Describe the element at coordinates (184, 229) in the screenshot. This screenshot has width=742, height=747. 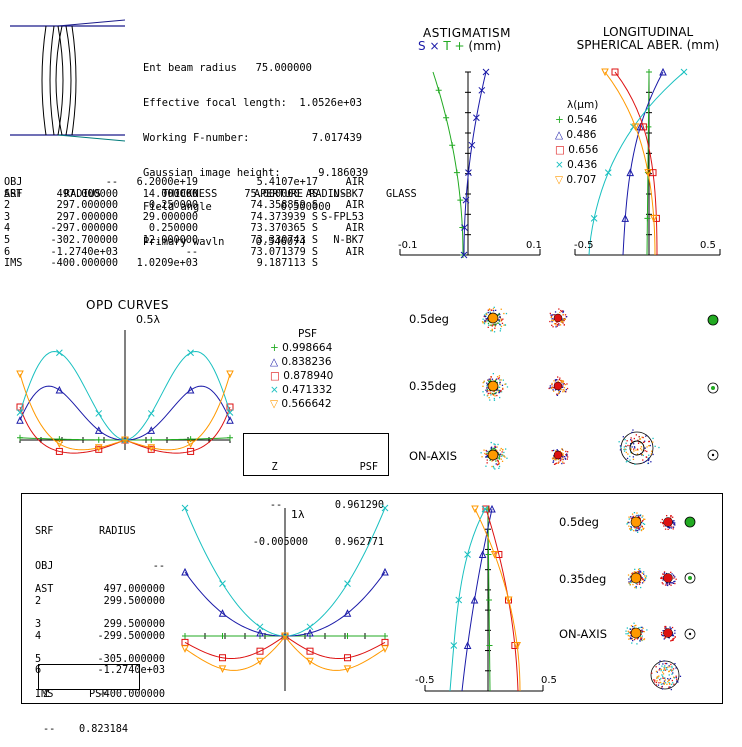
I see `surface-row: 4 -297.000000 0.250000 73.370365 S AIR` at that location.